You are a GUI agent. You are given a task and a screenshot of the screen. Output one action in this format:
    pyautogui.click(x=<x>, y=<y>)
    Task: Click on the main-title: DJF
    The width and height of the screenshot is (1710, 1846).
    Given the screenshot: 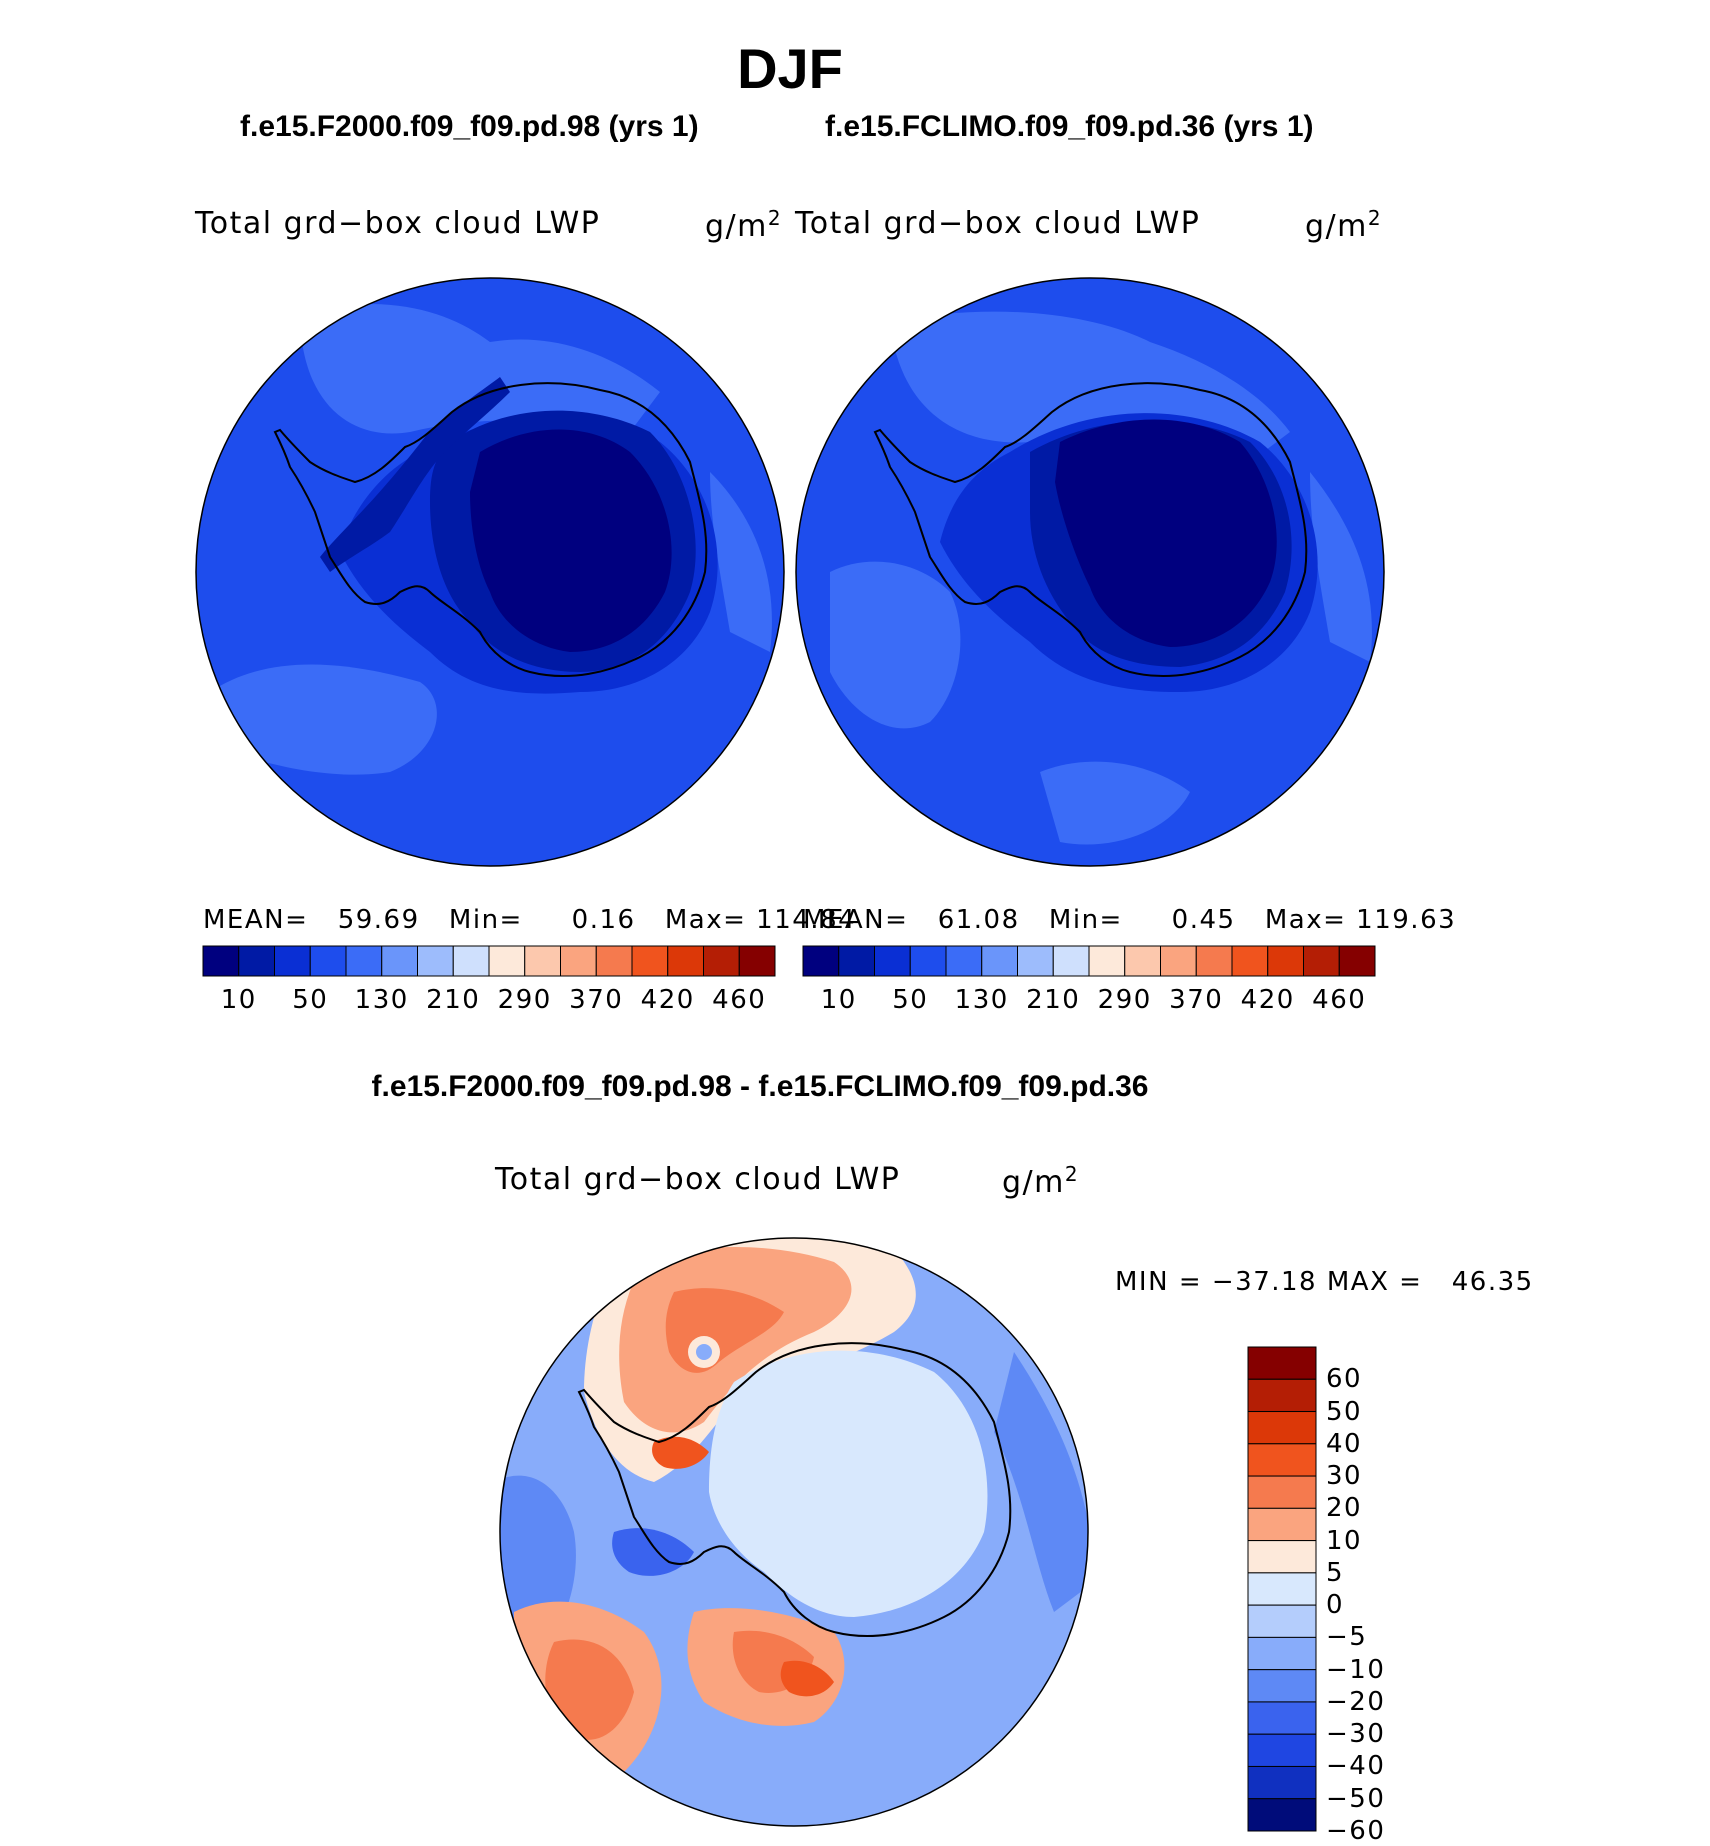 What is the action you would take?
    pyautogui.click(x=790, y=68)
    